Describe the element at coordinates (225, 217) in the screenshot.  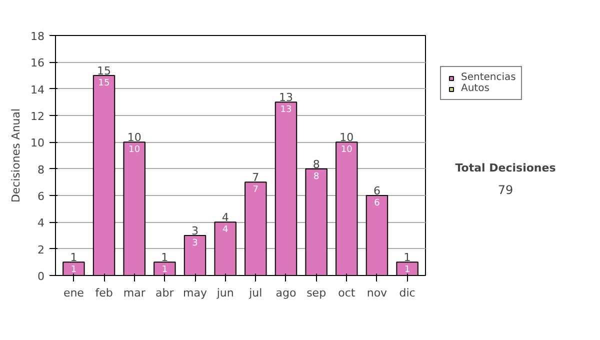
I see `total-label: 4` at that location.